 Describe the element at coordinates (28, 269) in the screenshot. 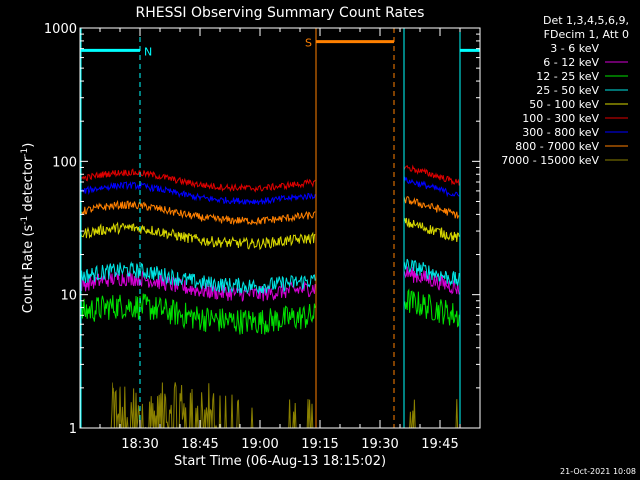

I see `y-axis-label-part1: Count Rate (s` at that location.